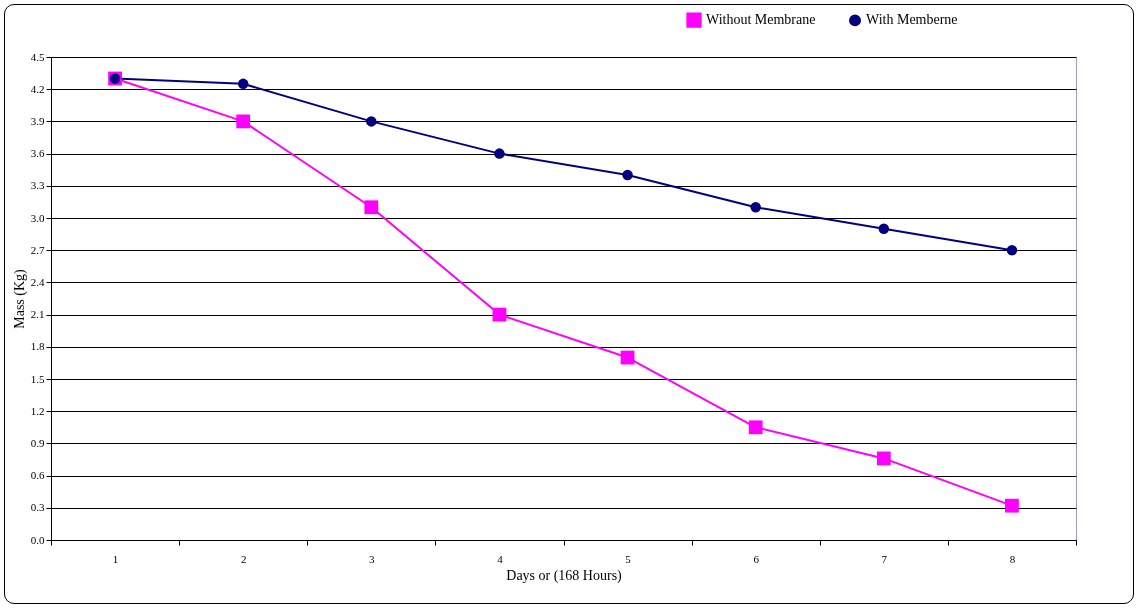 The width and height of the screenshot is (1139, 608). I want to click on x-tick-label: 2, so click(243, 558).